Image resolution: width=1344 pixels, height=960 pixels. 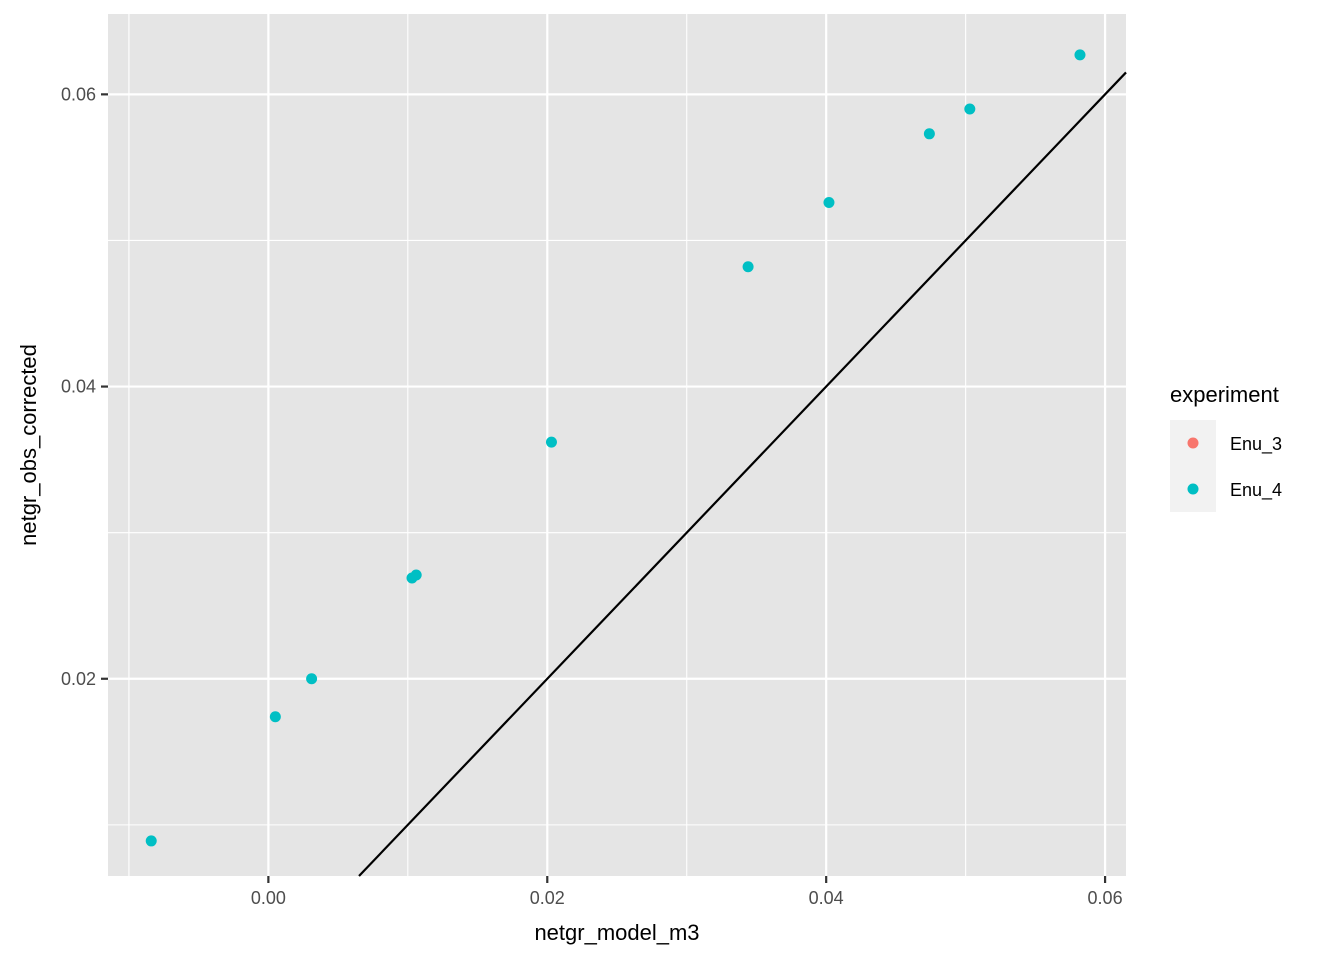 I want to click on legend-label: Enu_4, so click(x=1256, y=490).